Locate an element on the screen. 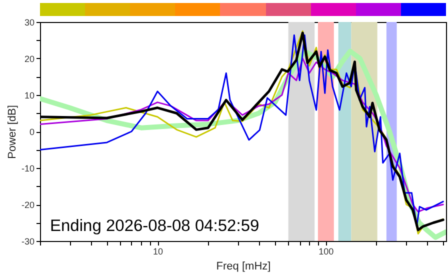  y-tick-label: -30 is located at coordinates (27, 241).